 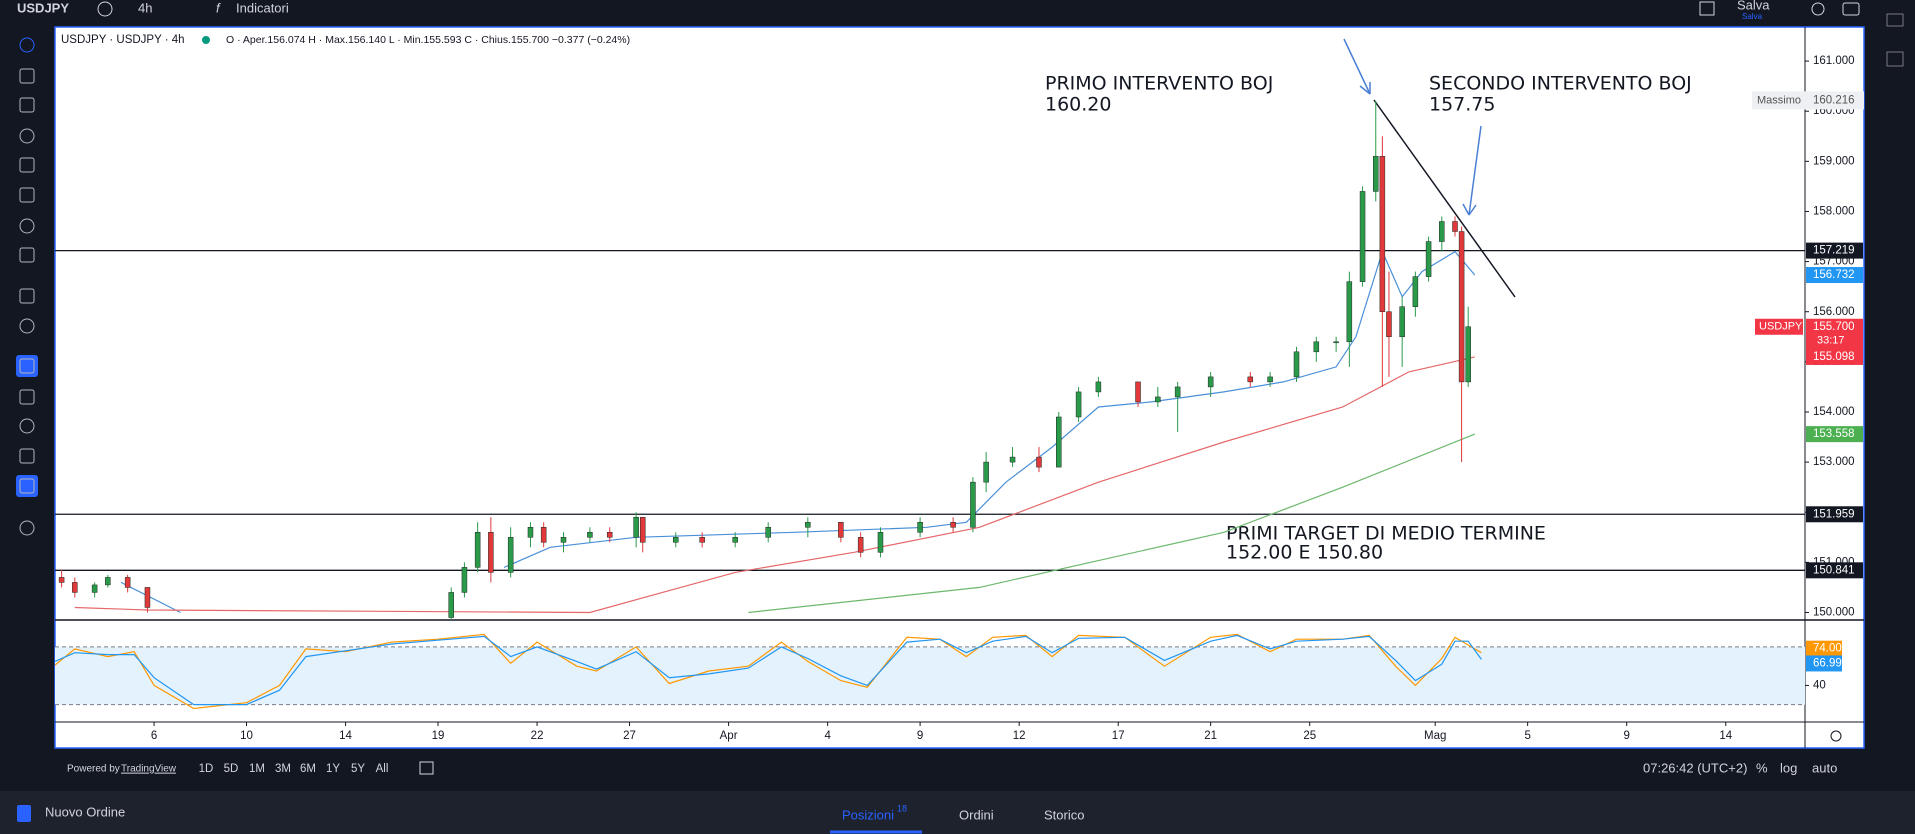 What do you see at coordinates (1707, 8) in the screenshot?
I see `layout-icon` at bounding box center [1707, 8].